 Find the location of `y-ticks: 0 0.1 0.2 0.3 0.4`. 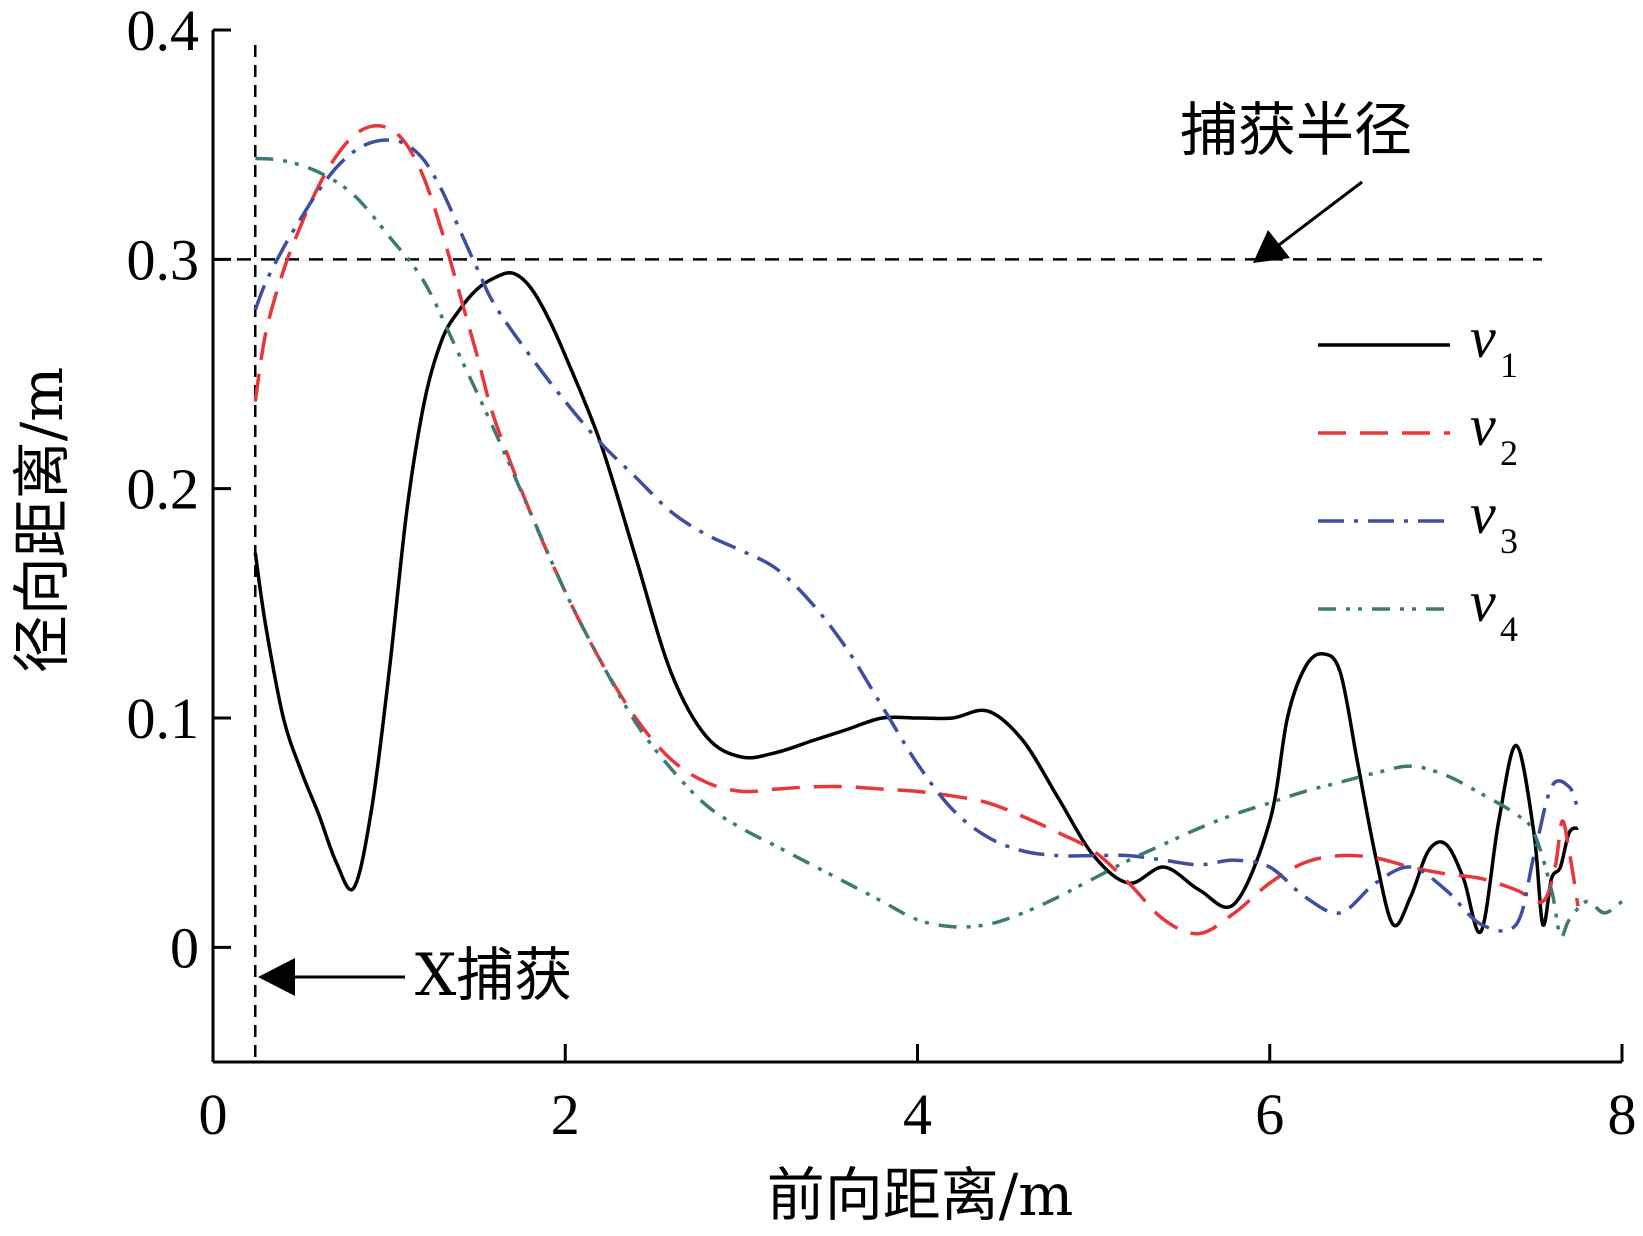

y-ticks: 0 0.1 0.2 0.3 0.4 is located at coordinates (179, 490).